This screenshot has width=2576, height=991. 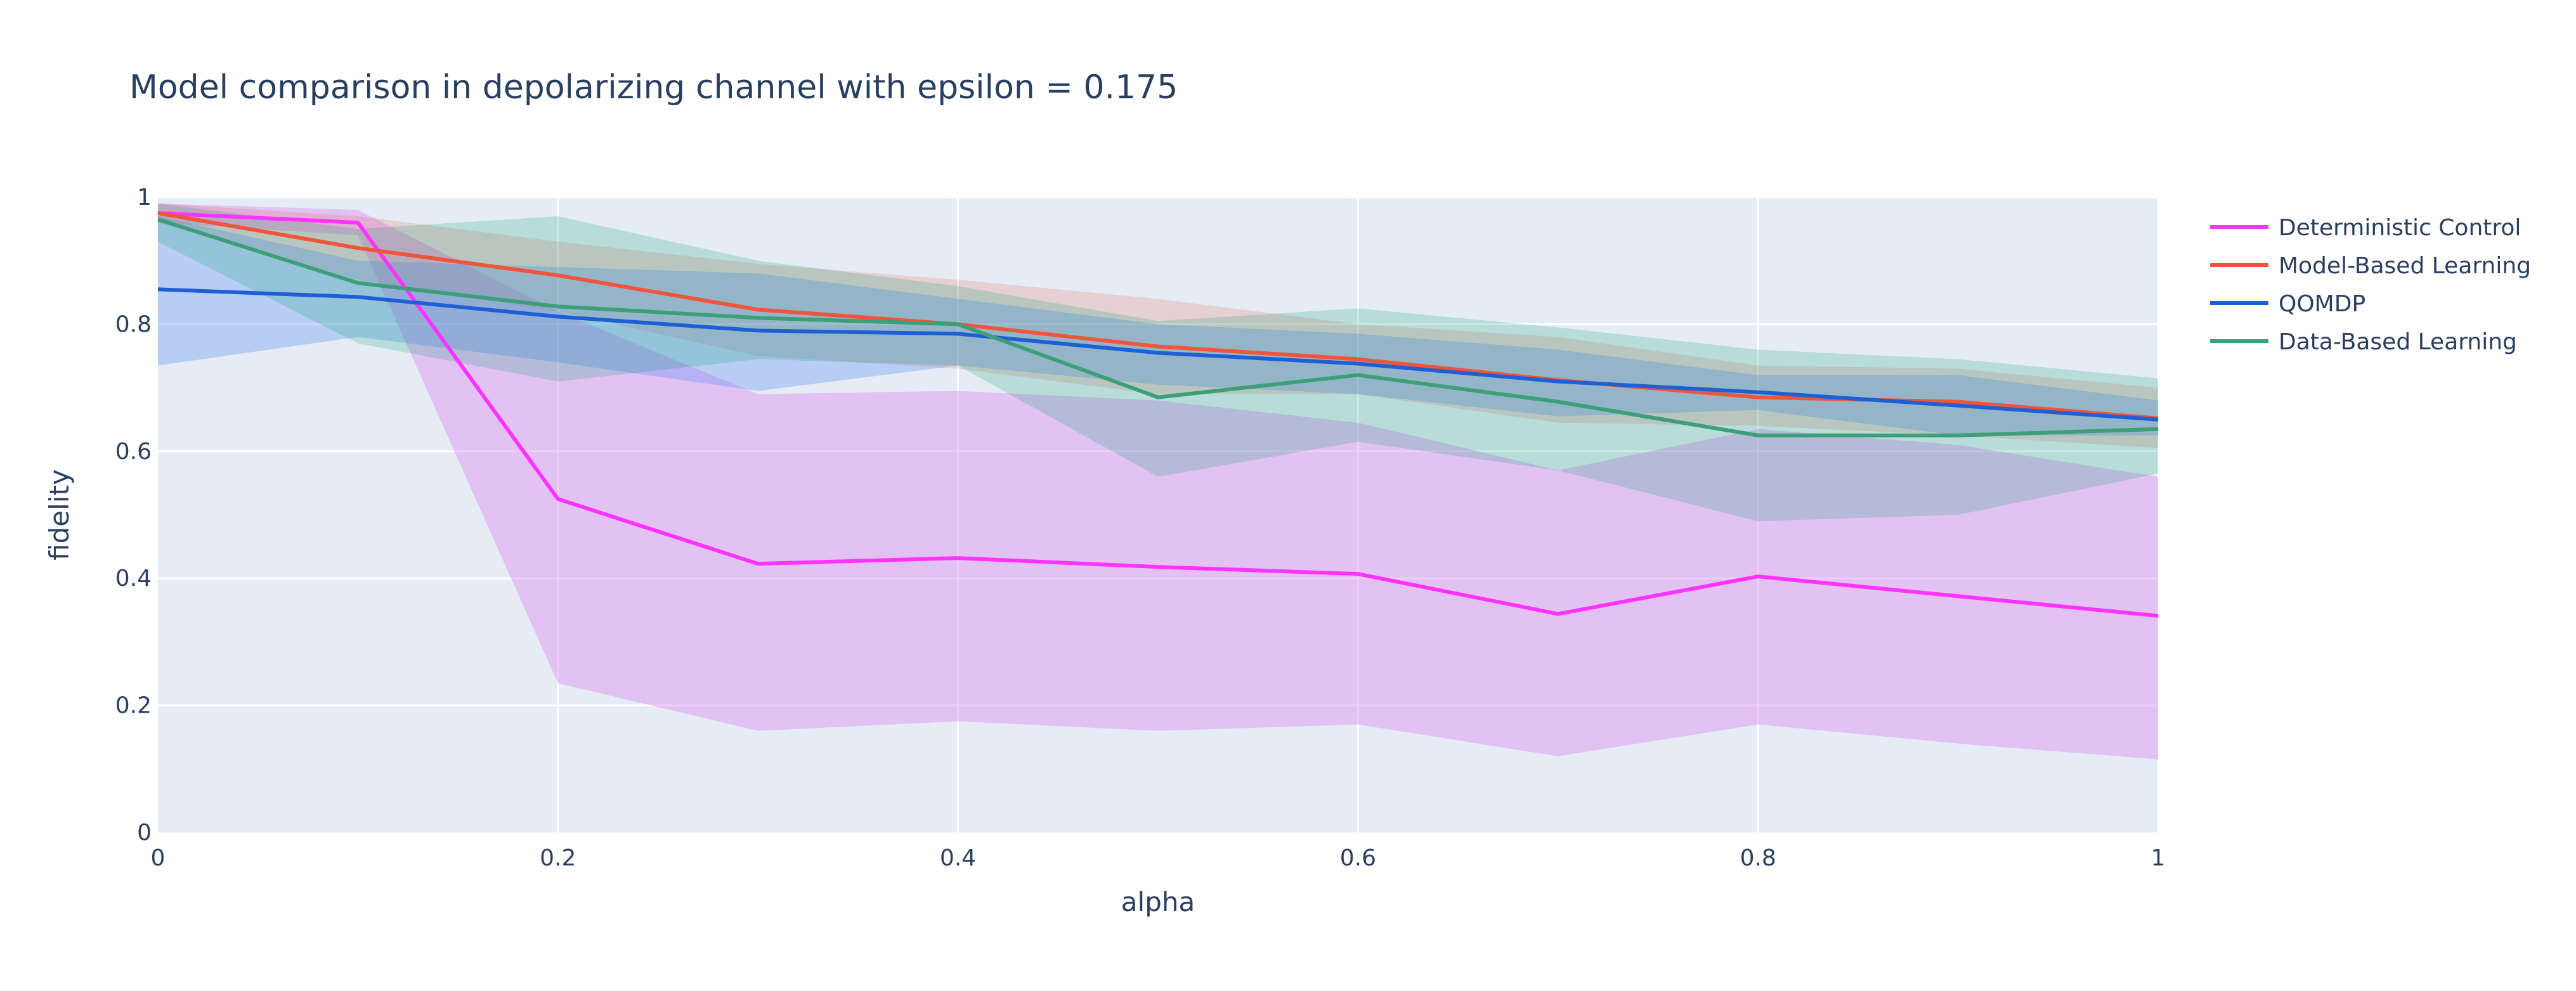 I want to click on x-tick-label: 0.6, so click(x=1358, y=858).